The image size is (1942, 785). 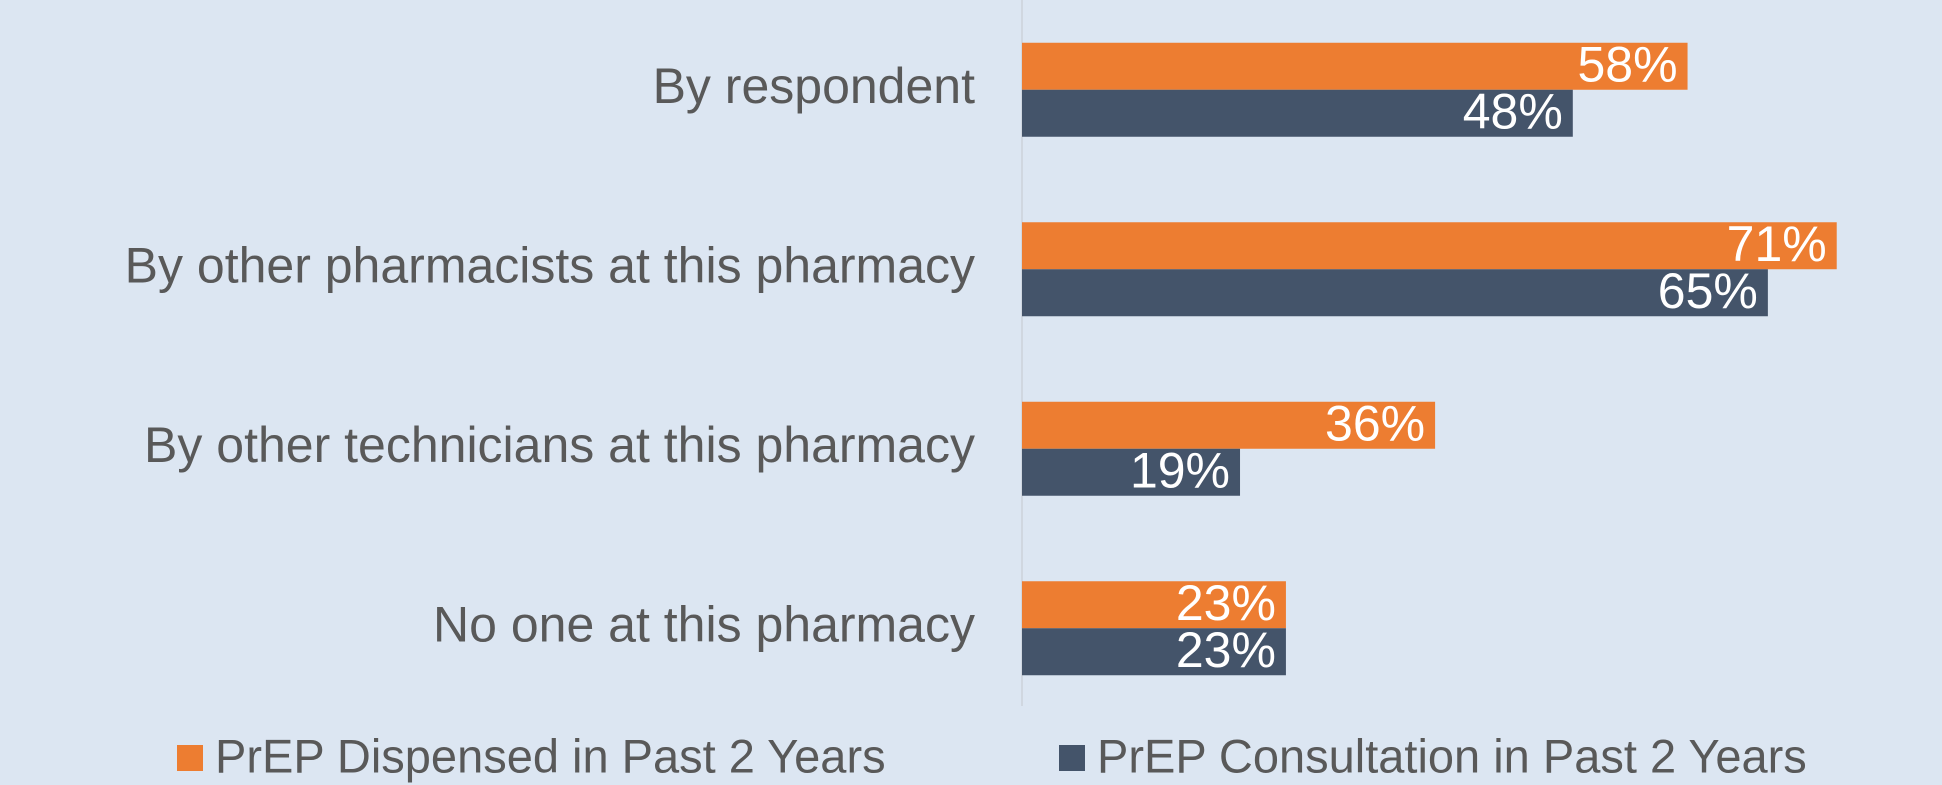 What do you see at coordinates (1708, 291) in the screenshot?
I see `value-label: 65%` at bounding box center [1708, 291].